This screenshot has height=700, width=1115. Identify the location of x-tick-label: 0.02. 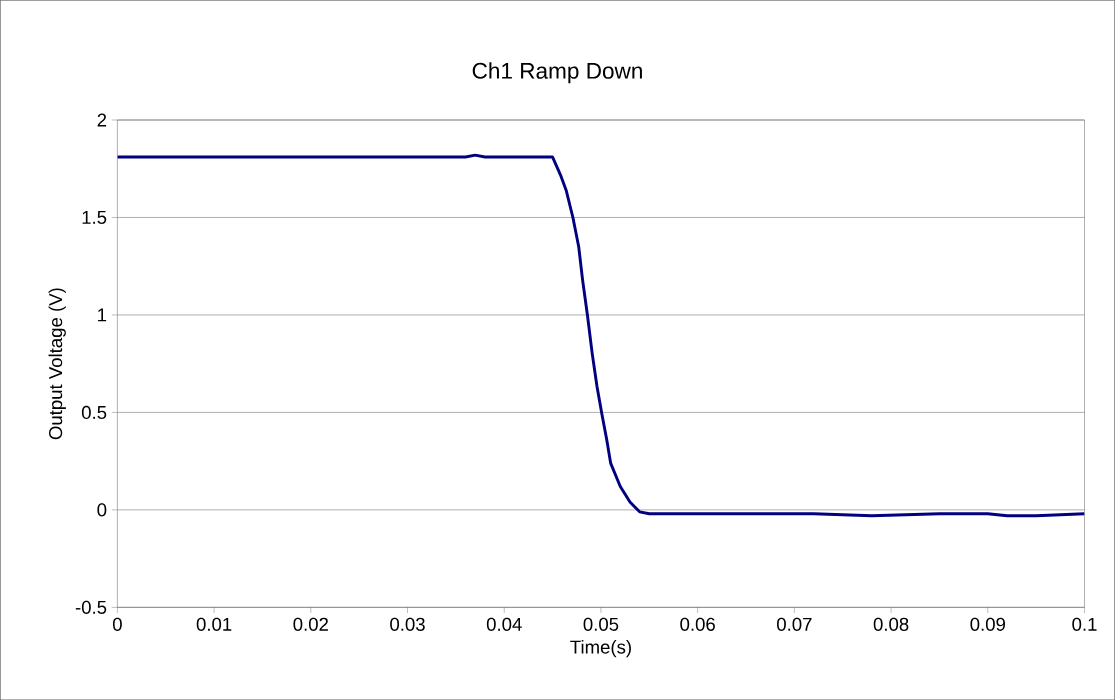
(310, 624).